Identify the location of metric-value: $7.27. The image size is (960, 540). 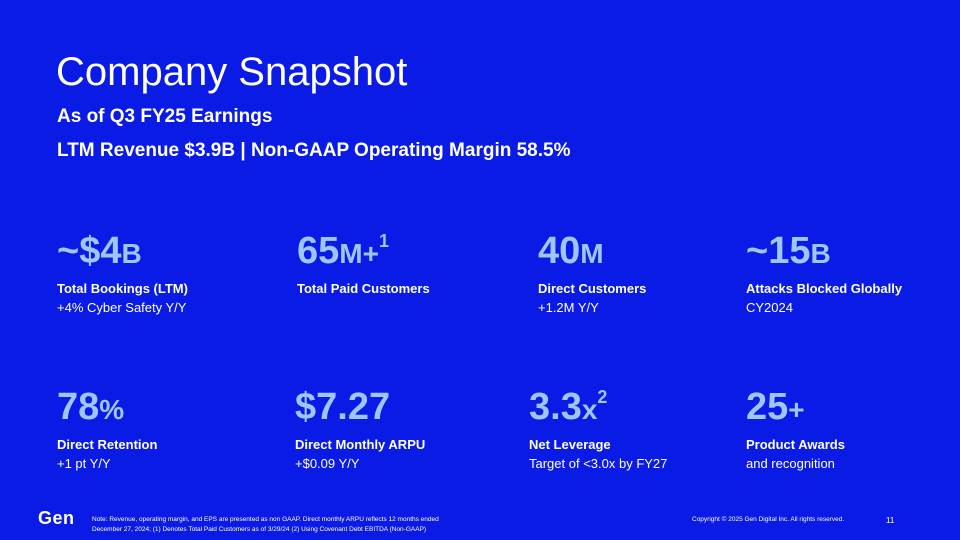
(343, 407).